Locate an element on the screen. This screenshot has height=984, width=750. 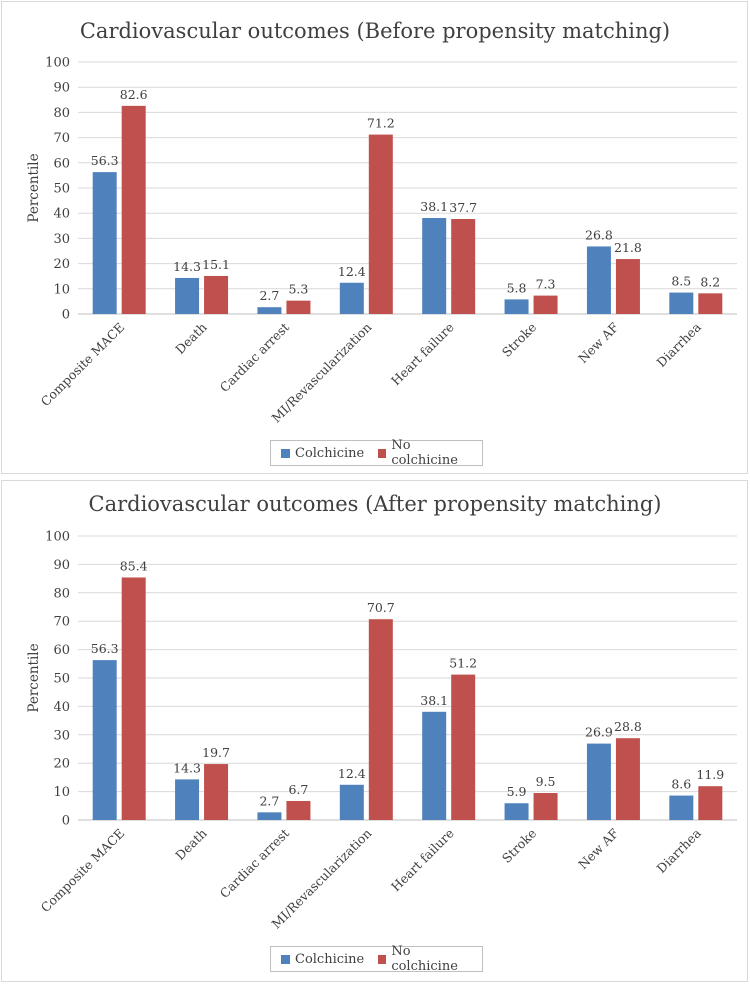
data-label-no-colchicine-stroke: 7.3 is located at coordinates (546, 284).